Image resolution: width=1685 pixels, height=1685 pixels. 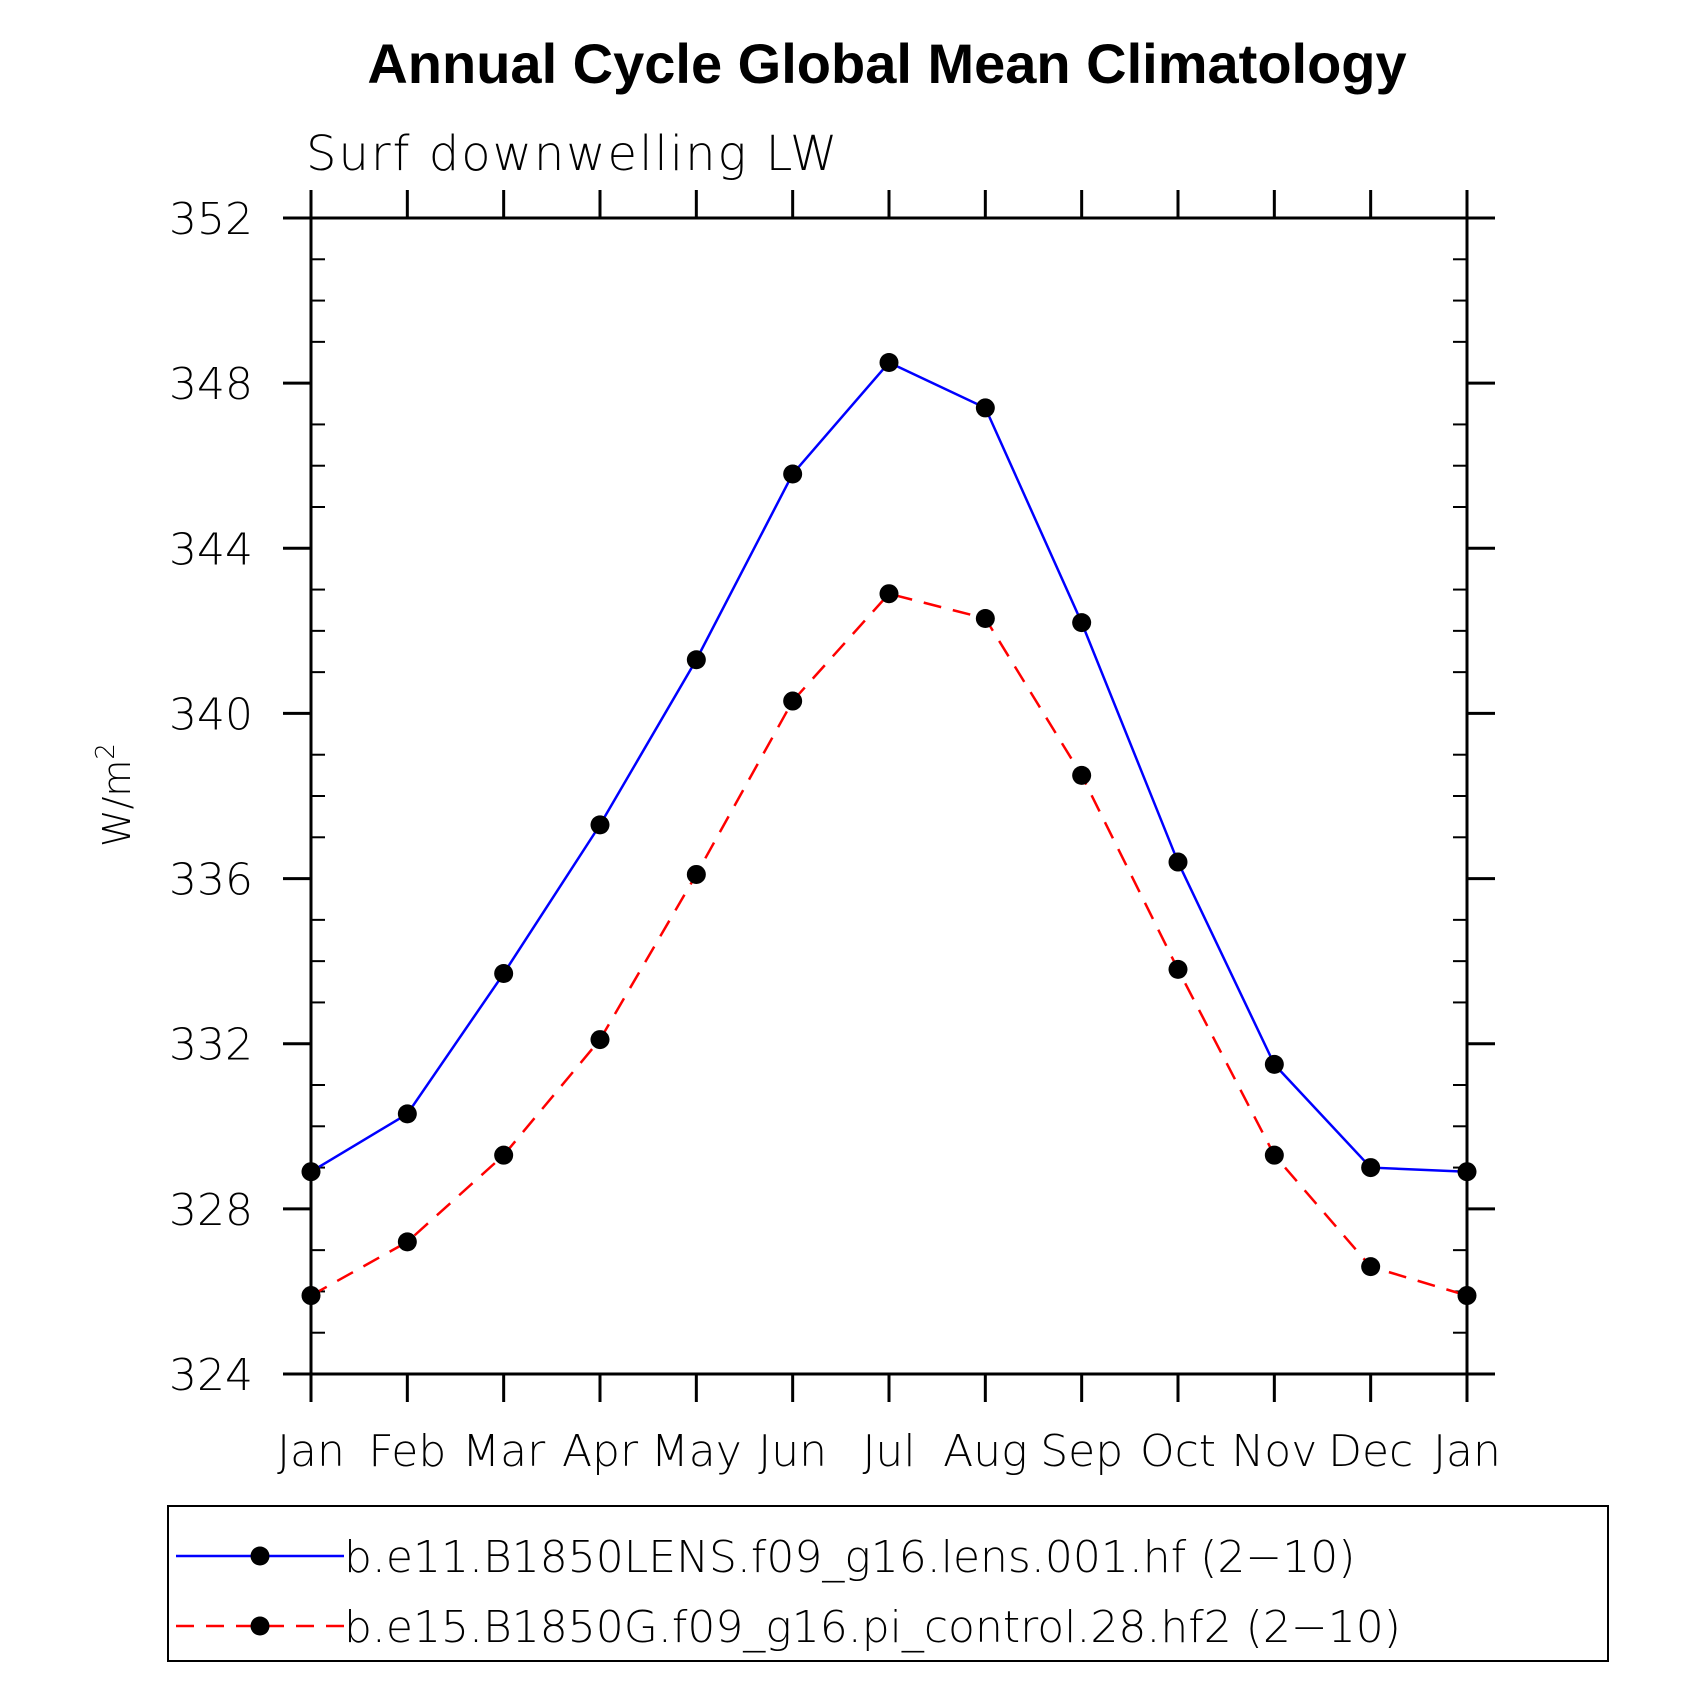 I want to click on x-tick-label: Nov, so click(x=1274, y=1451).